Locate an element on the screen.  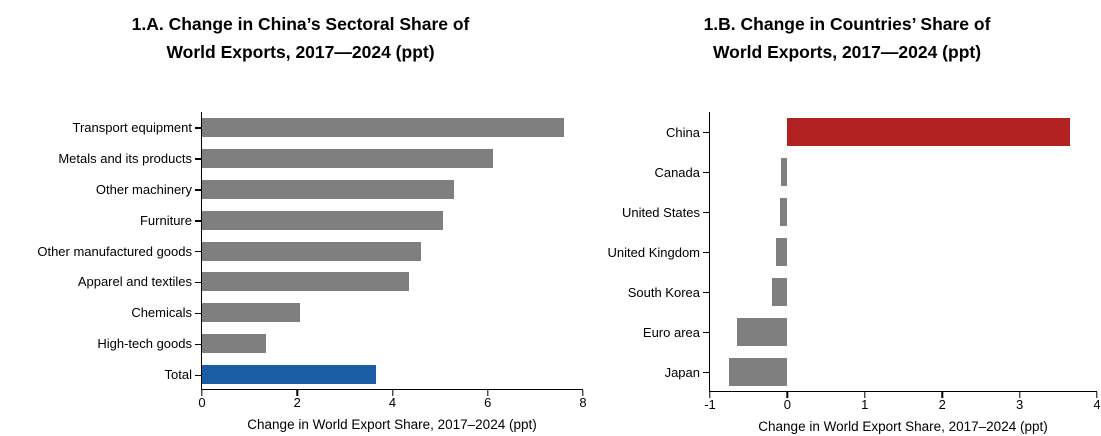
bar-other-machinery is located at coordinates (328, 189).